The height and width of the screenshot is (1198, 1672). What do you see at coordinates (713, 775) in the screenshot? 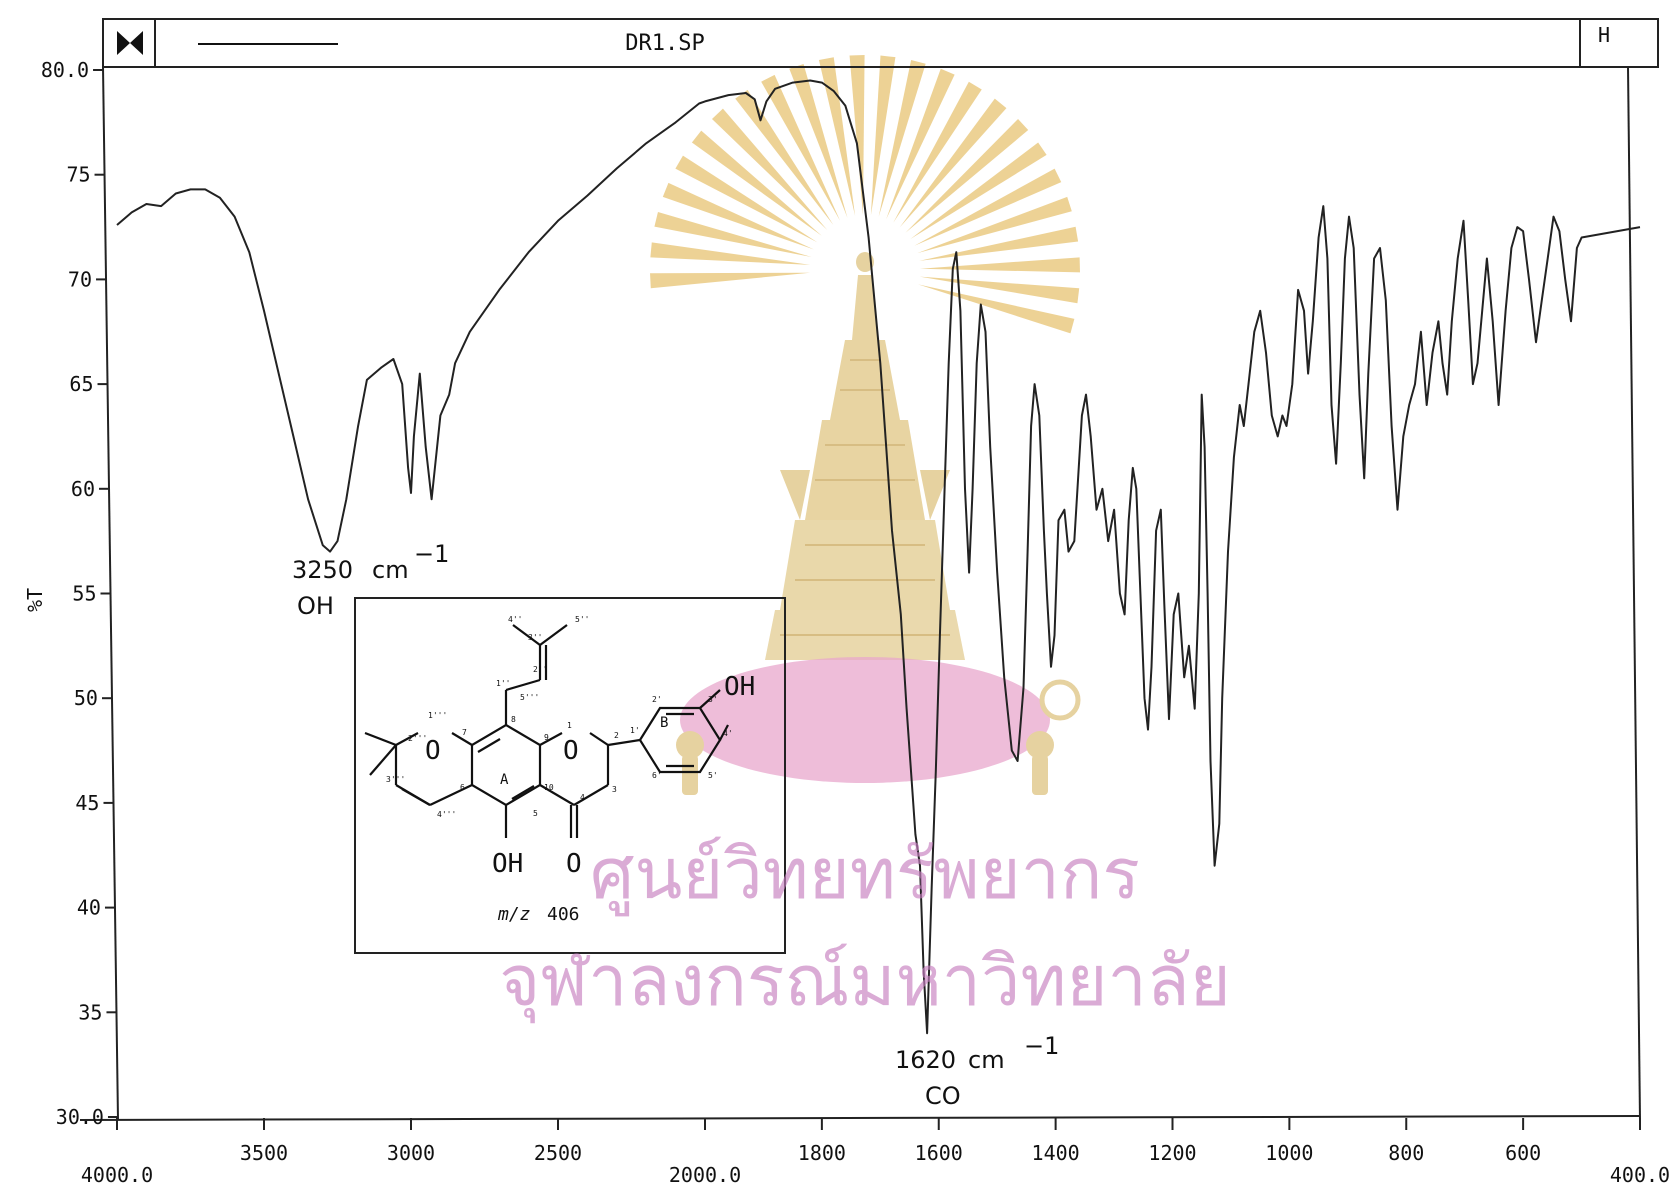
I see `atom-number: 5'` at bounding box center [713, 775].